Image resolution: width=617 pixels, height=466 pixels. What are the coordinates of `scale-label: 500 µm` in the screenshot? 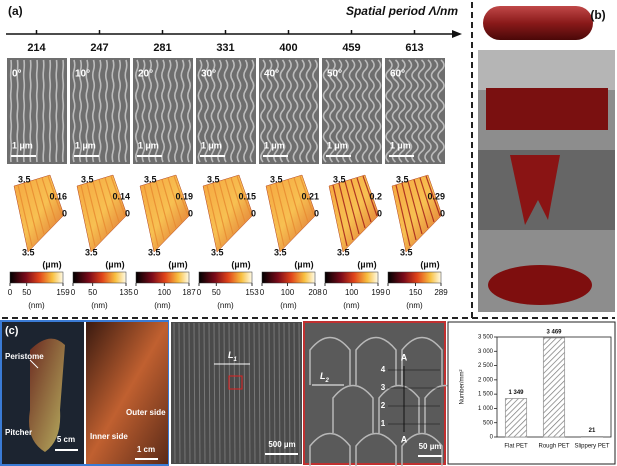 It's located at (281, 444).